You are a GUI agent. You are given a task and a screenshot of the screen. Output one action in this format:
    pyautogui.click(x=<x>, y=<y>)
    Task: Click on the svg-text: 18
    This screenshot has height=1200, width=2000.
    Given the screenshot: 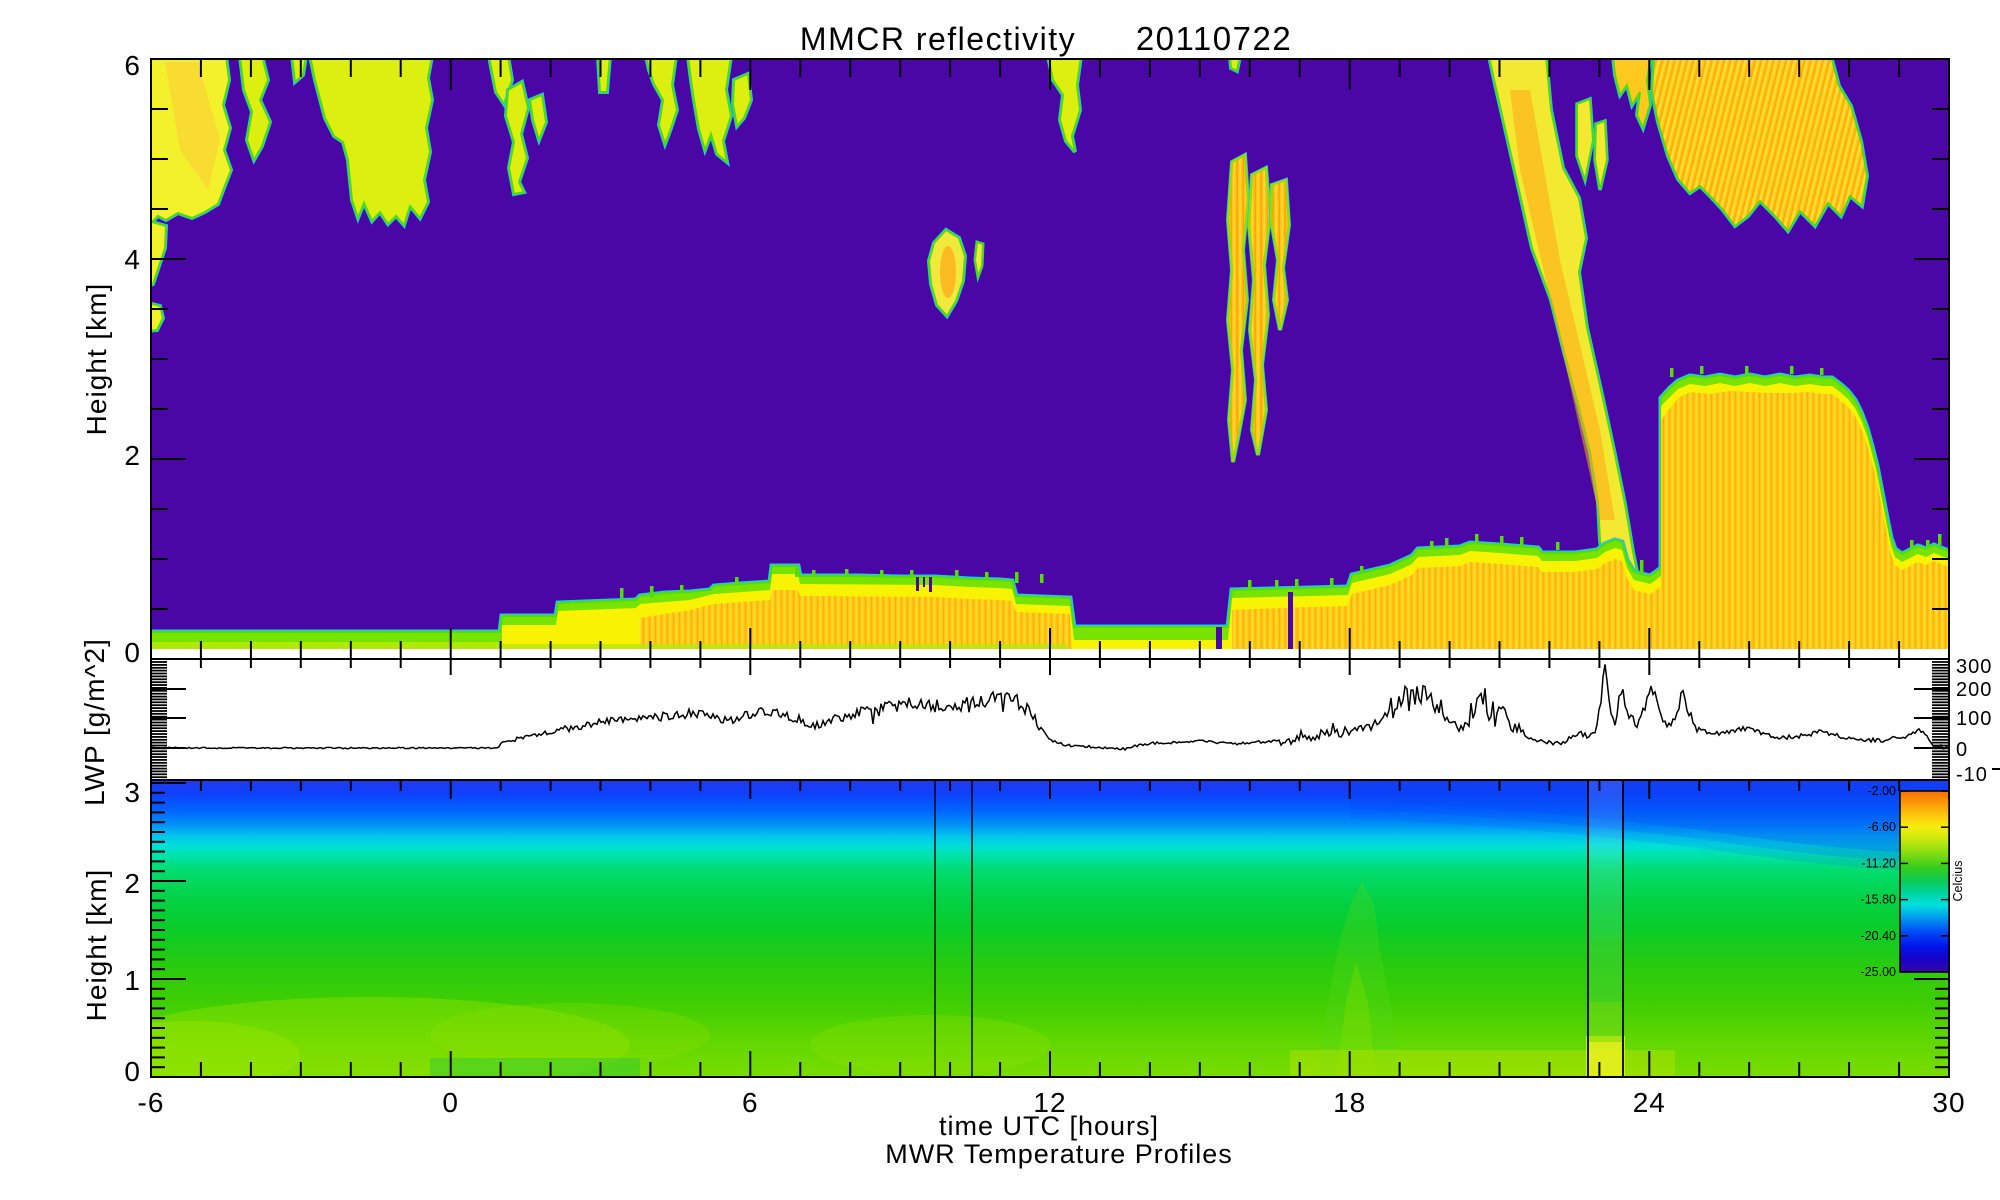 What is the action you would take?
    pyautogui.click(x=1349, y=1102)
    